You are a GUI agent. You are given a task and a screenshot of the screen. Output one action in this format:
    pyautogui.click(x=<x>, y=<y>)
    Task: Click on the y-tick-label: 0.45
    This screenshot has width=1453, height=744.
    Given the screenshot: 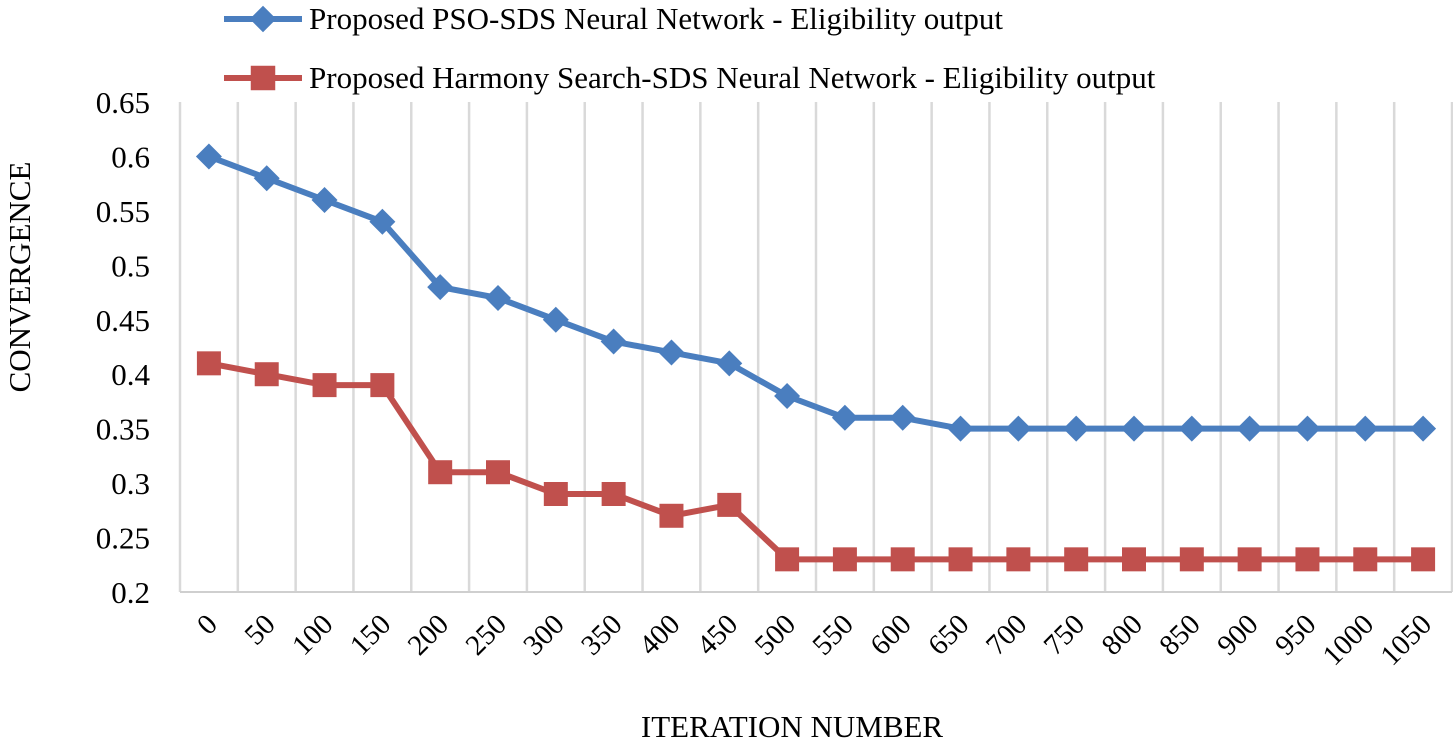 What is the action you would take?
    pyautogui.click(x=123, y=320)
    